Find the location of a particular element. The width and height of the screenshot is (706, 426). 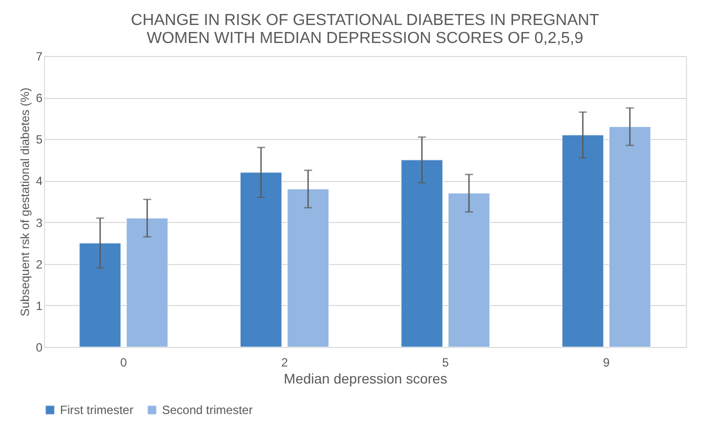

x-tick-label: 0 is located at coordinates (124, 363).